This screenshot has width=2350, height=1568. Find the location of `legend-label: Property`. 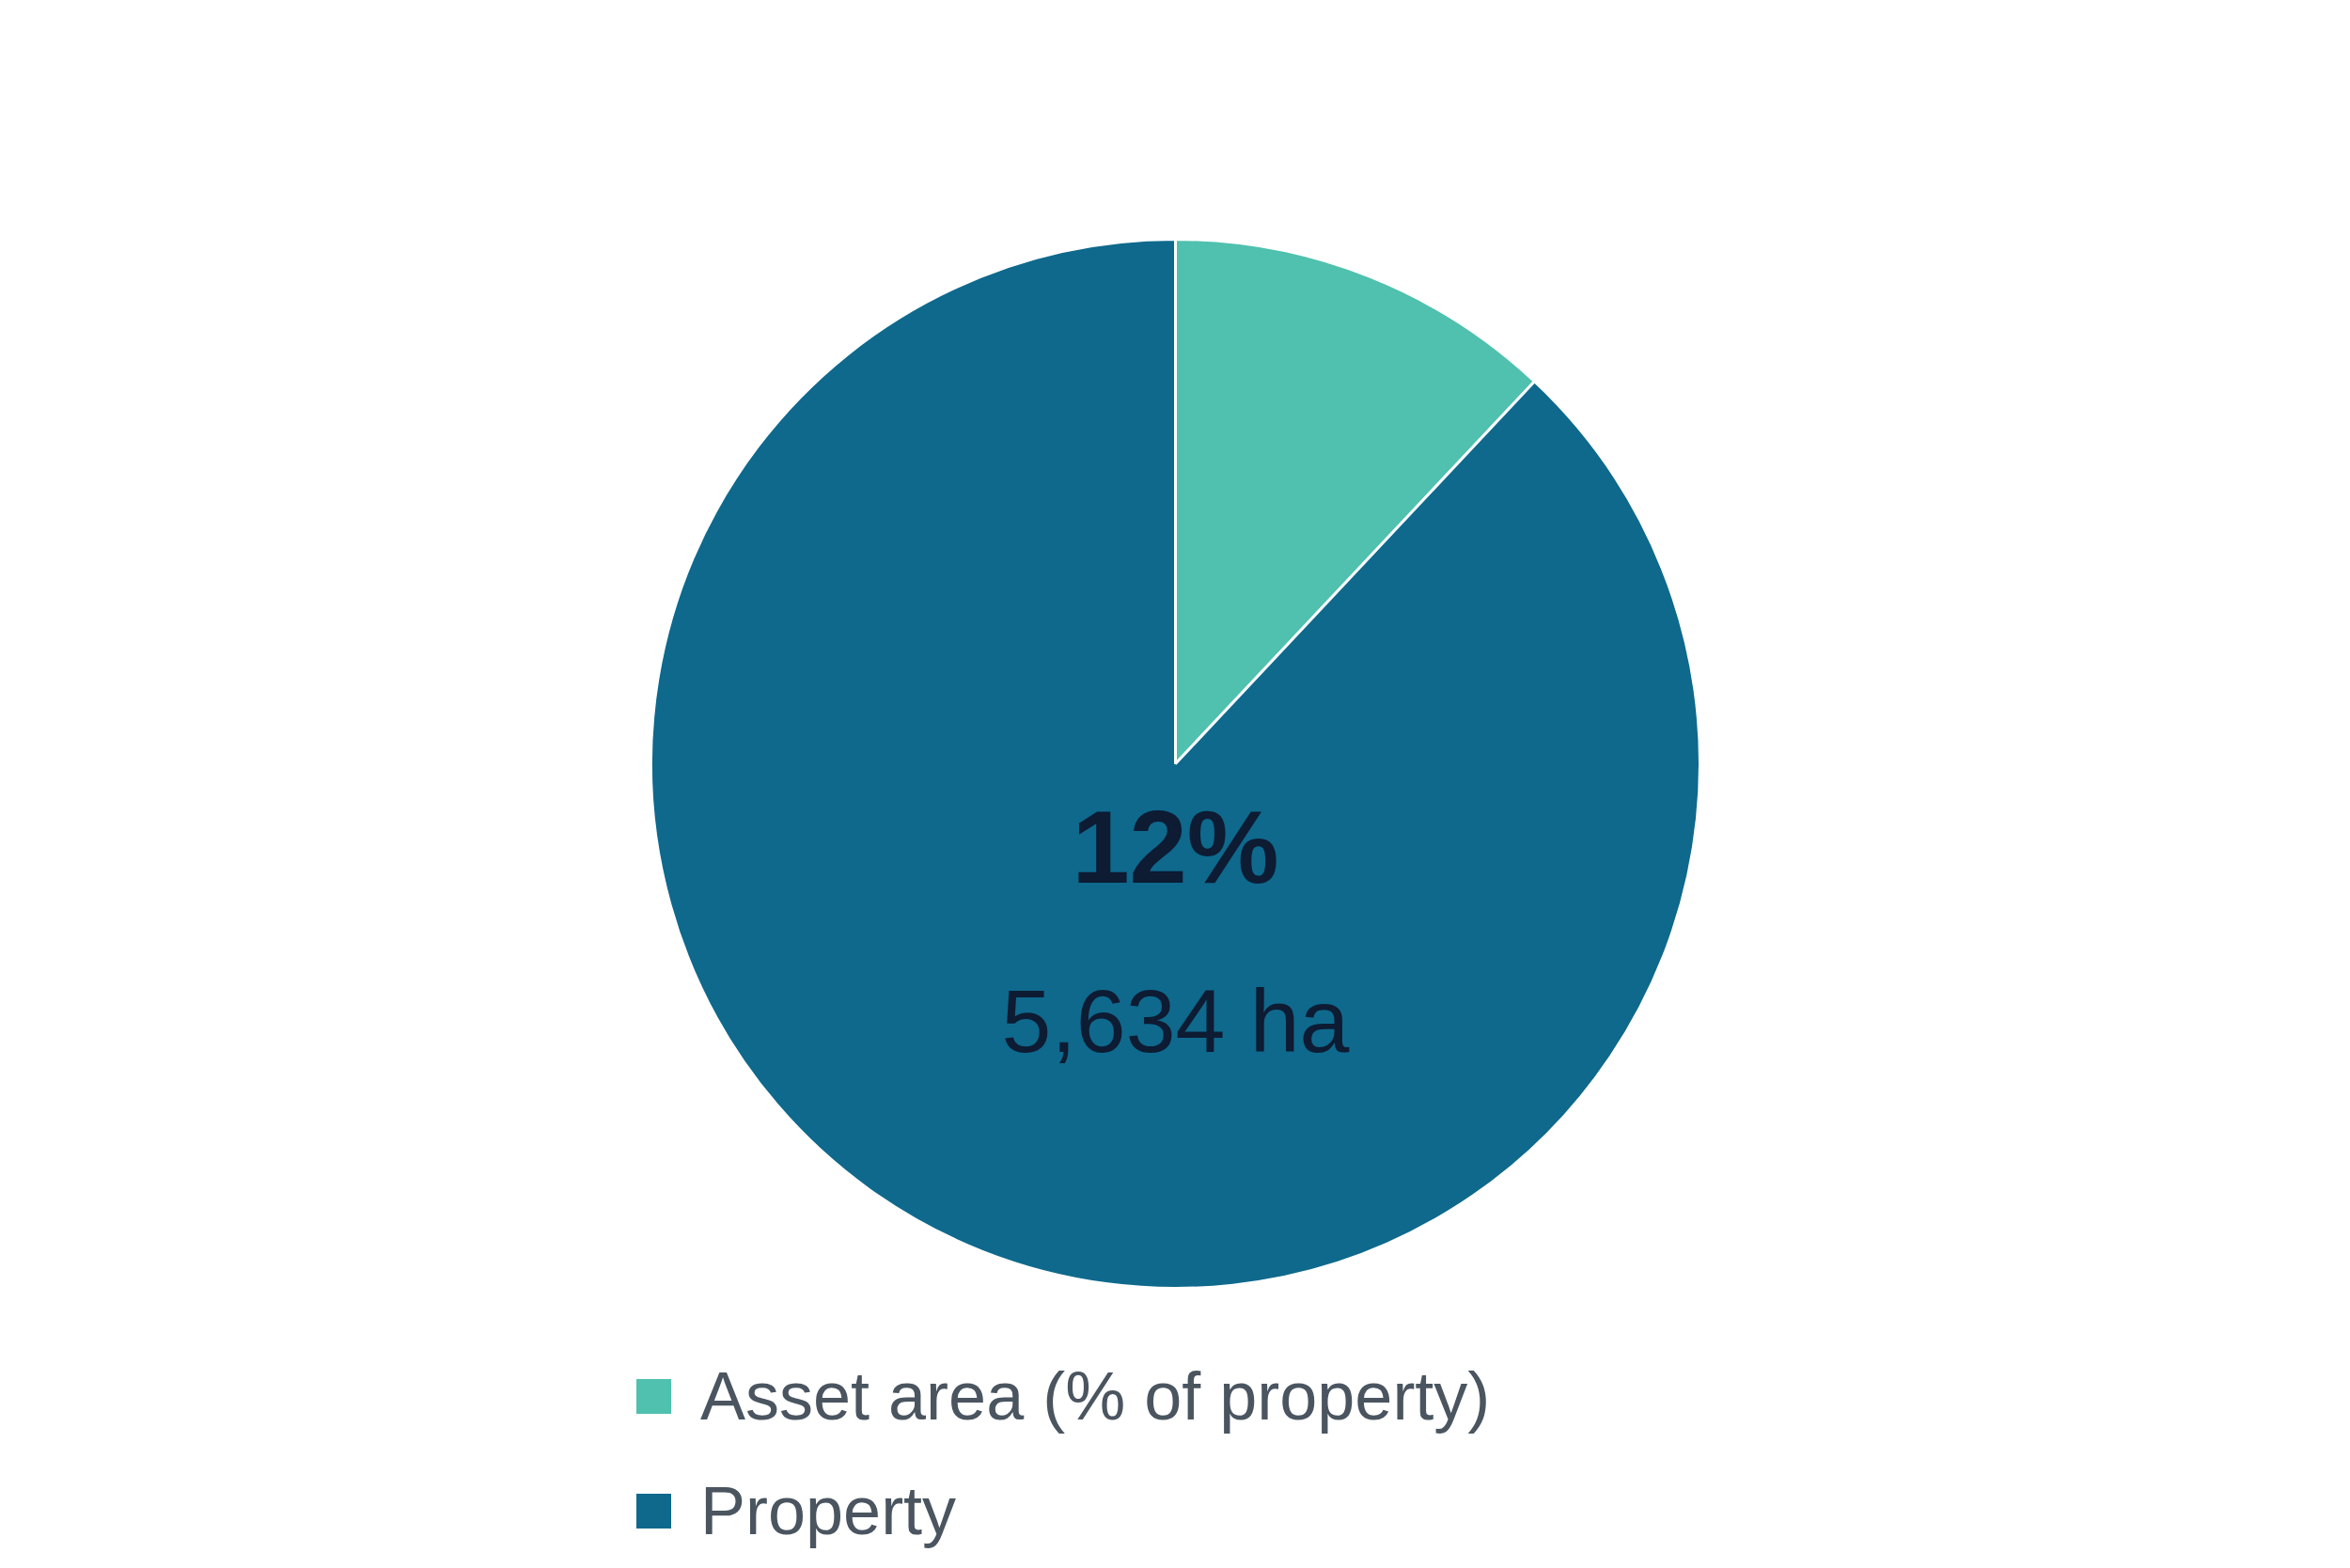

legend-label: Property is located at coordinates (828, 1510).